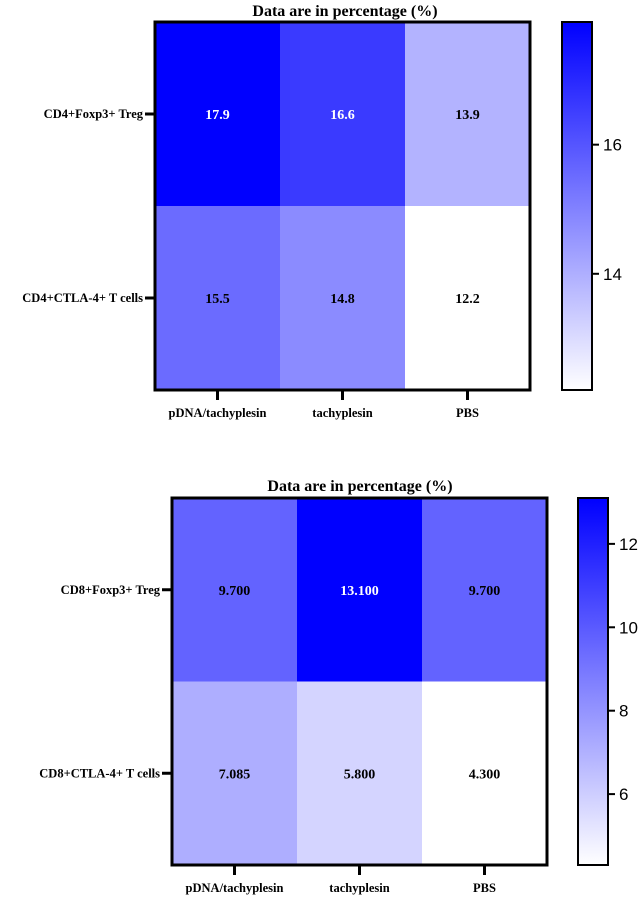 This screenshot has width=638, height=900. Describe the element at coordinates (623, 794) in the screenshot. I see `colorbar-tick-label: 6` at that location.